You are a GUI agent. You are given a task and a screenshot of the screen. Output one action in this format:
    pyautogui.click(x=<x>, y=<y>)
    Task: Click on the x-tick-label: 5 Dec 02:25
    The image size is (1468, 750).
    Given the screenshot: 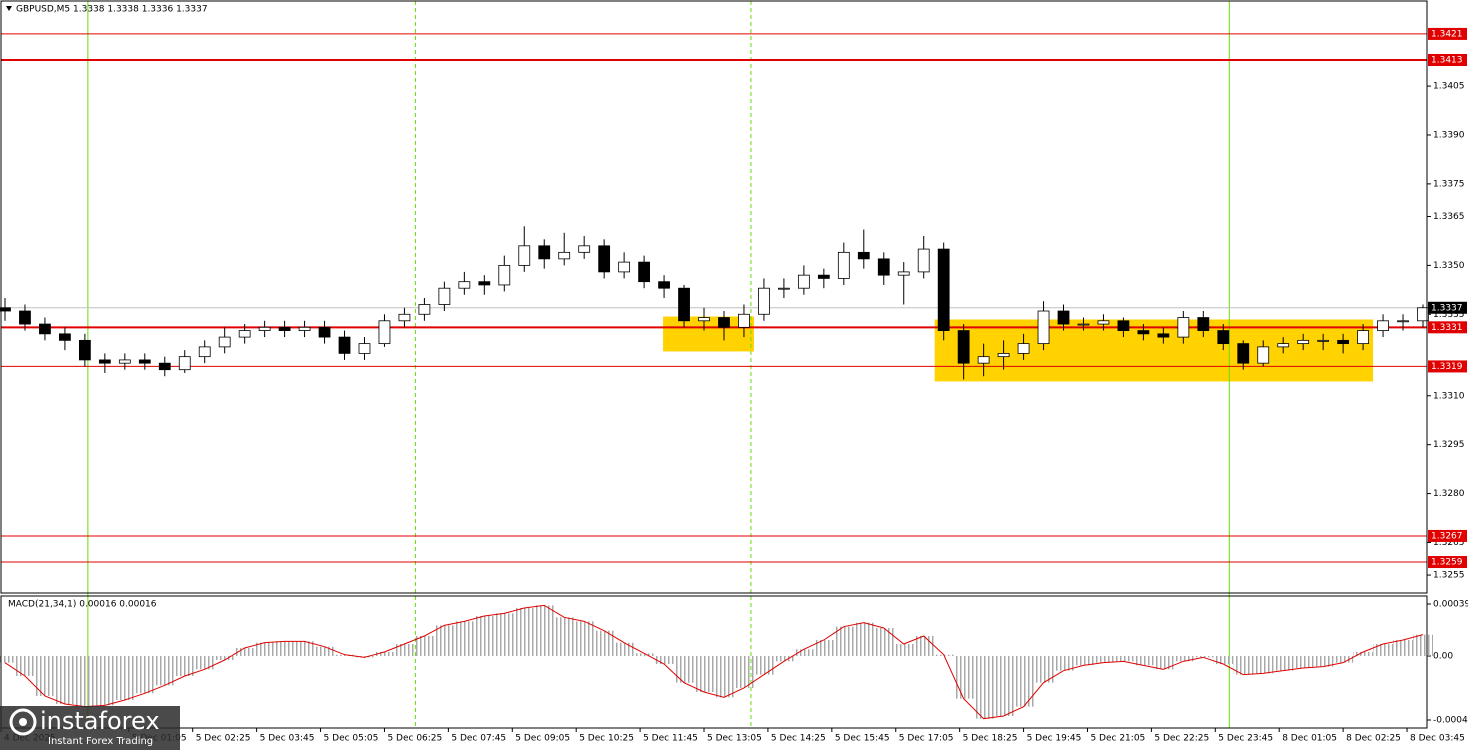 What is the action you would take?
    pyautogui.click(x=223, y=739)
    